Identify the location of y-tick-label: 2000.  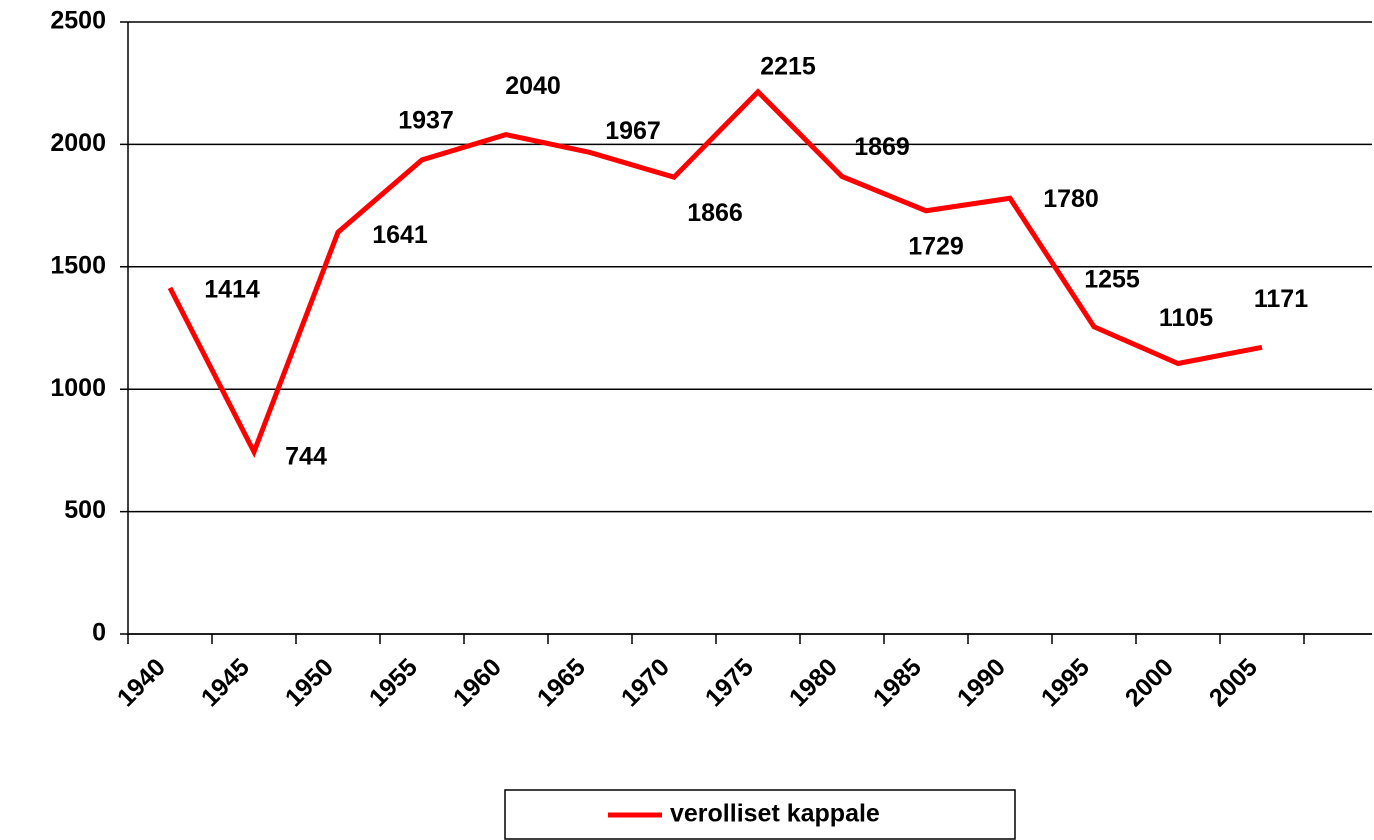
(78, 143).